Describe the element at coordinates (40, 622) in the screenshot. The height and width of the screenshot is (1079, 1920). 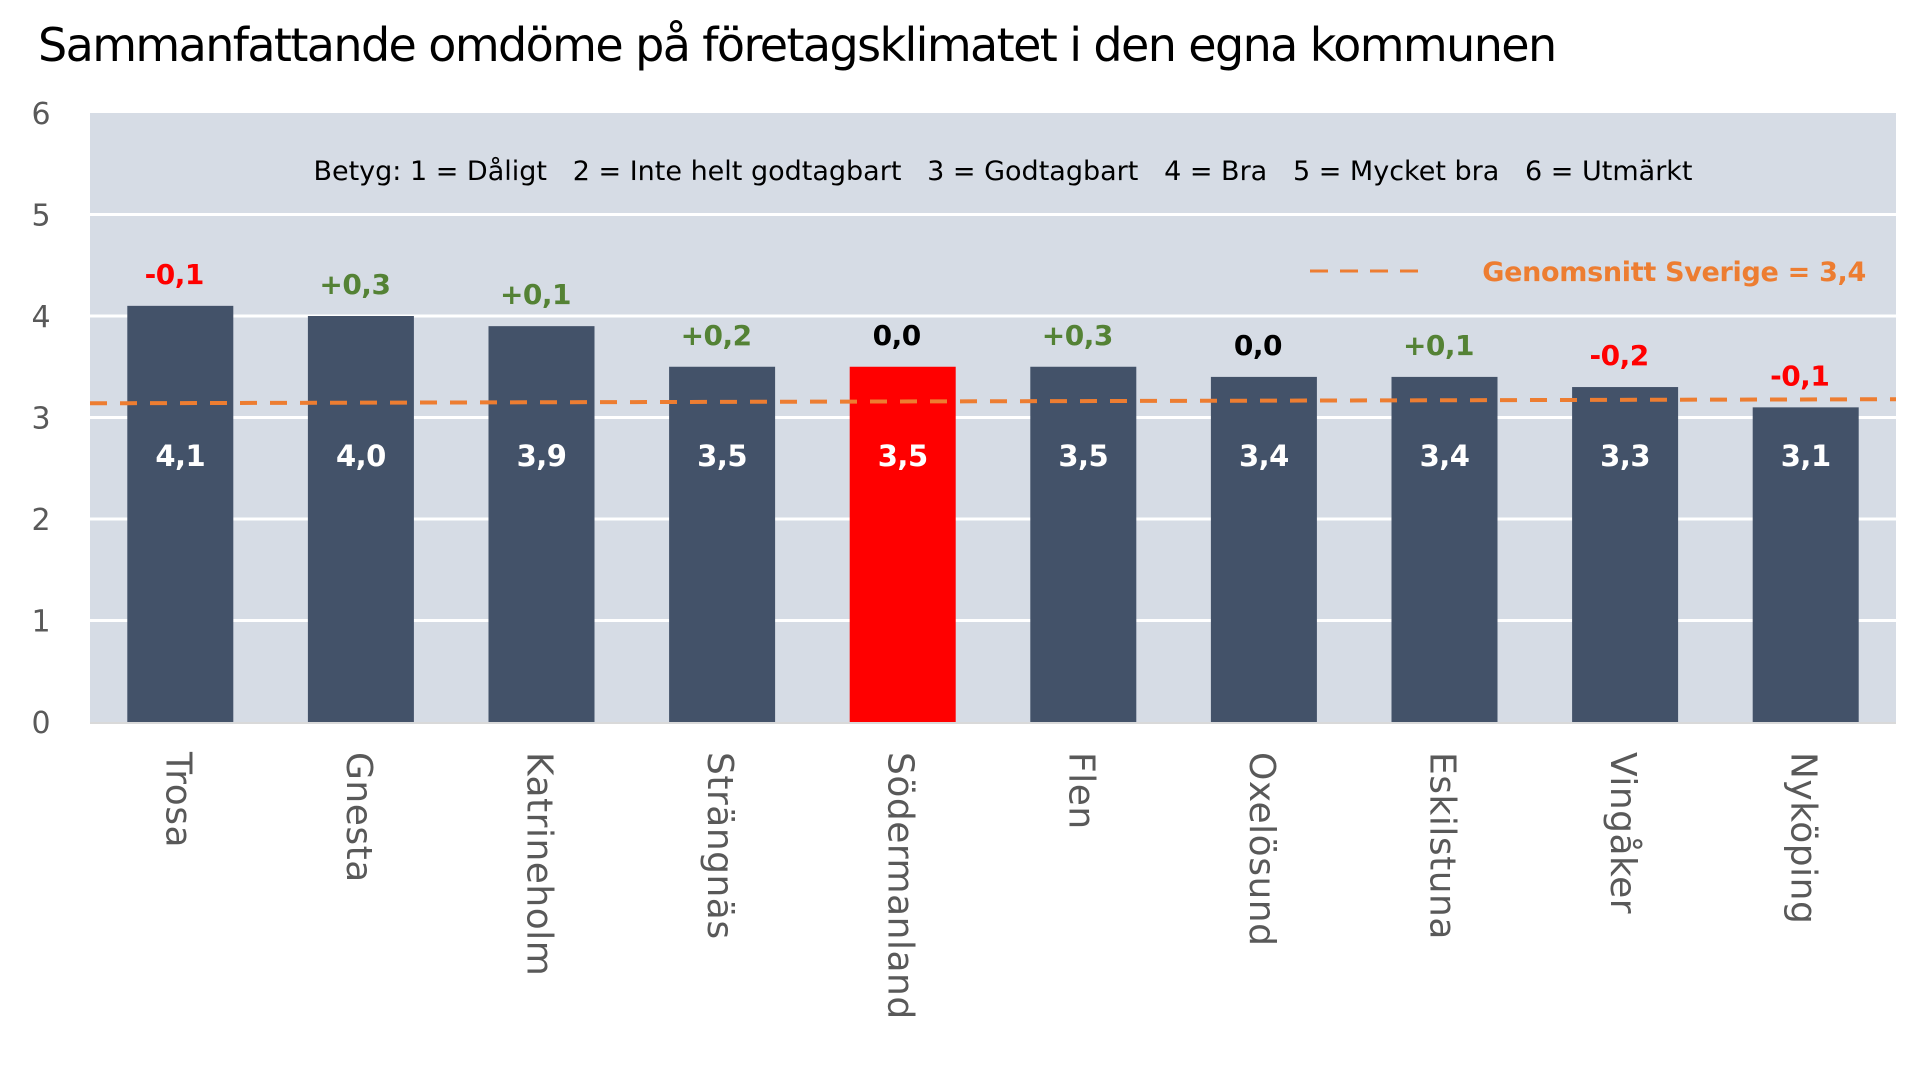
I see `y-tick-label: 1` at that location.